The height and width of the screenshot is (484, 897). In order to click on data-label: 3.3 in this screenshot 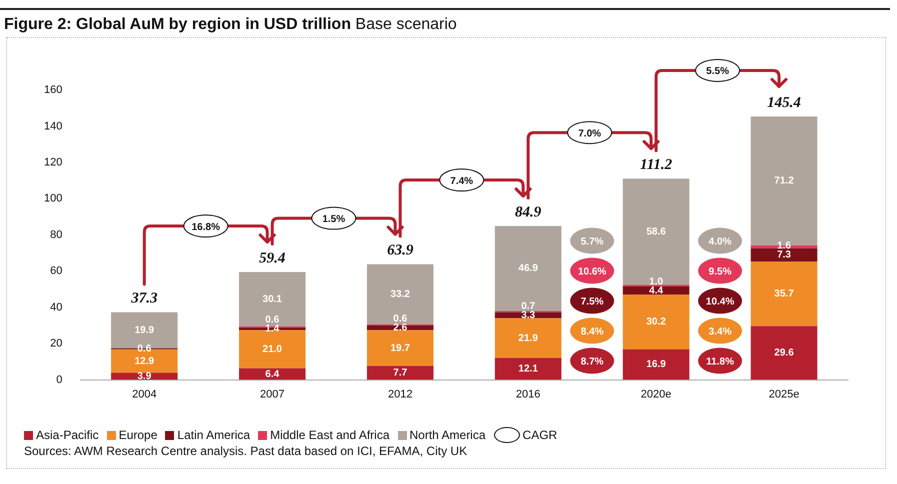, I will do `click(528, 315)`.